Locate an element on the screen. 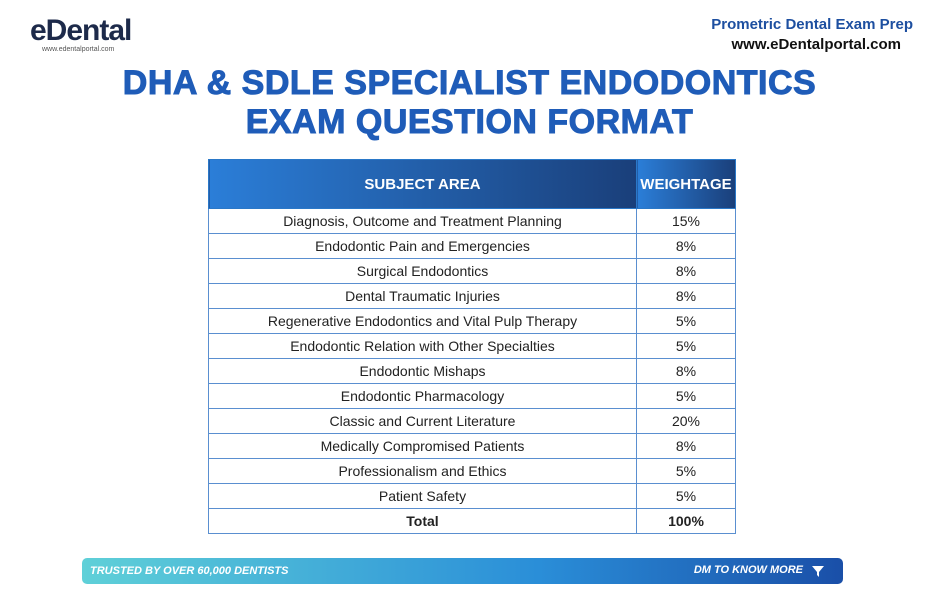 The image size is (939, 595). subject-cell: Total is located at coordinates (422, 521).